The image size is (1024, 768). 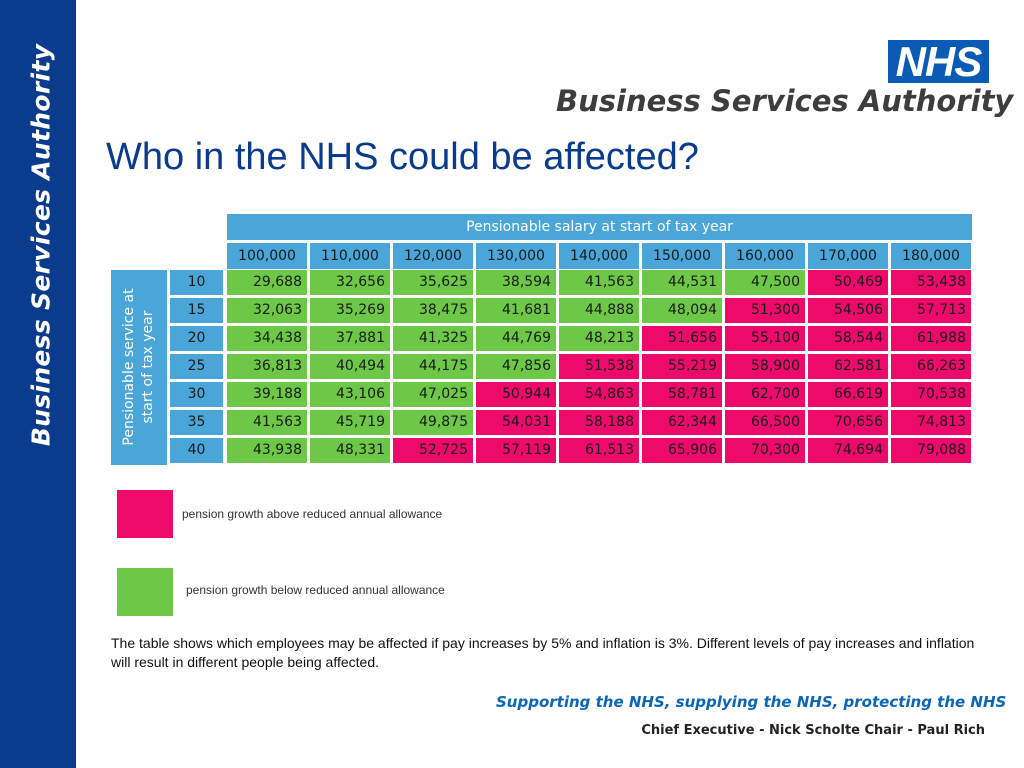 I want to click on table-cell: 37,881, so click(x=350, y=338).